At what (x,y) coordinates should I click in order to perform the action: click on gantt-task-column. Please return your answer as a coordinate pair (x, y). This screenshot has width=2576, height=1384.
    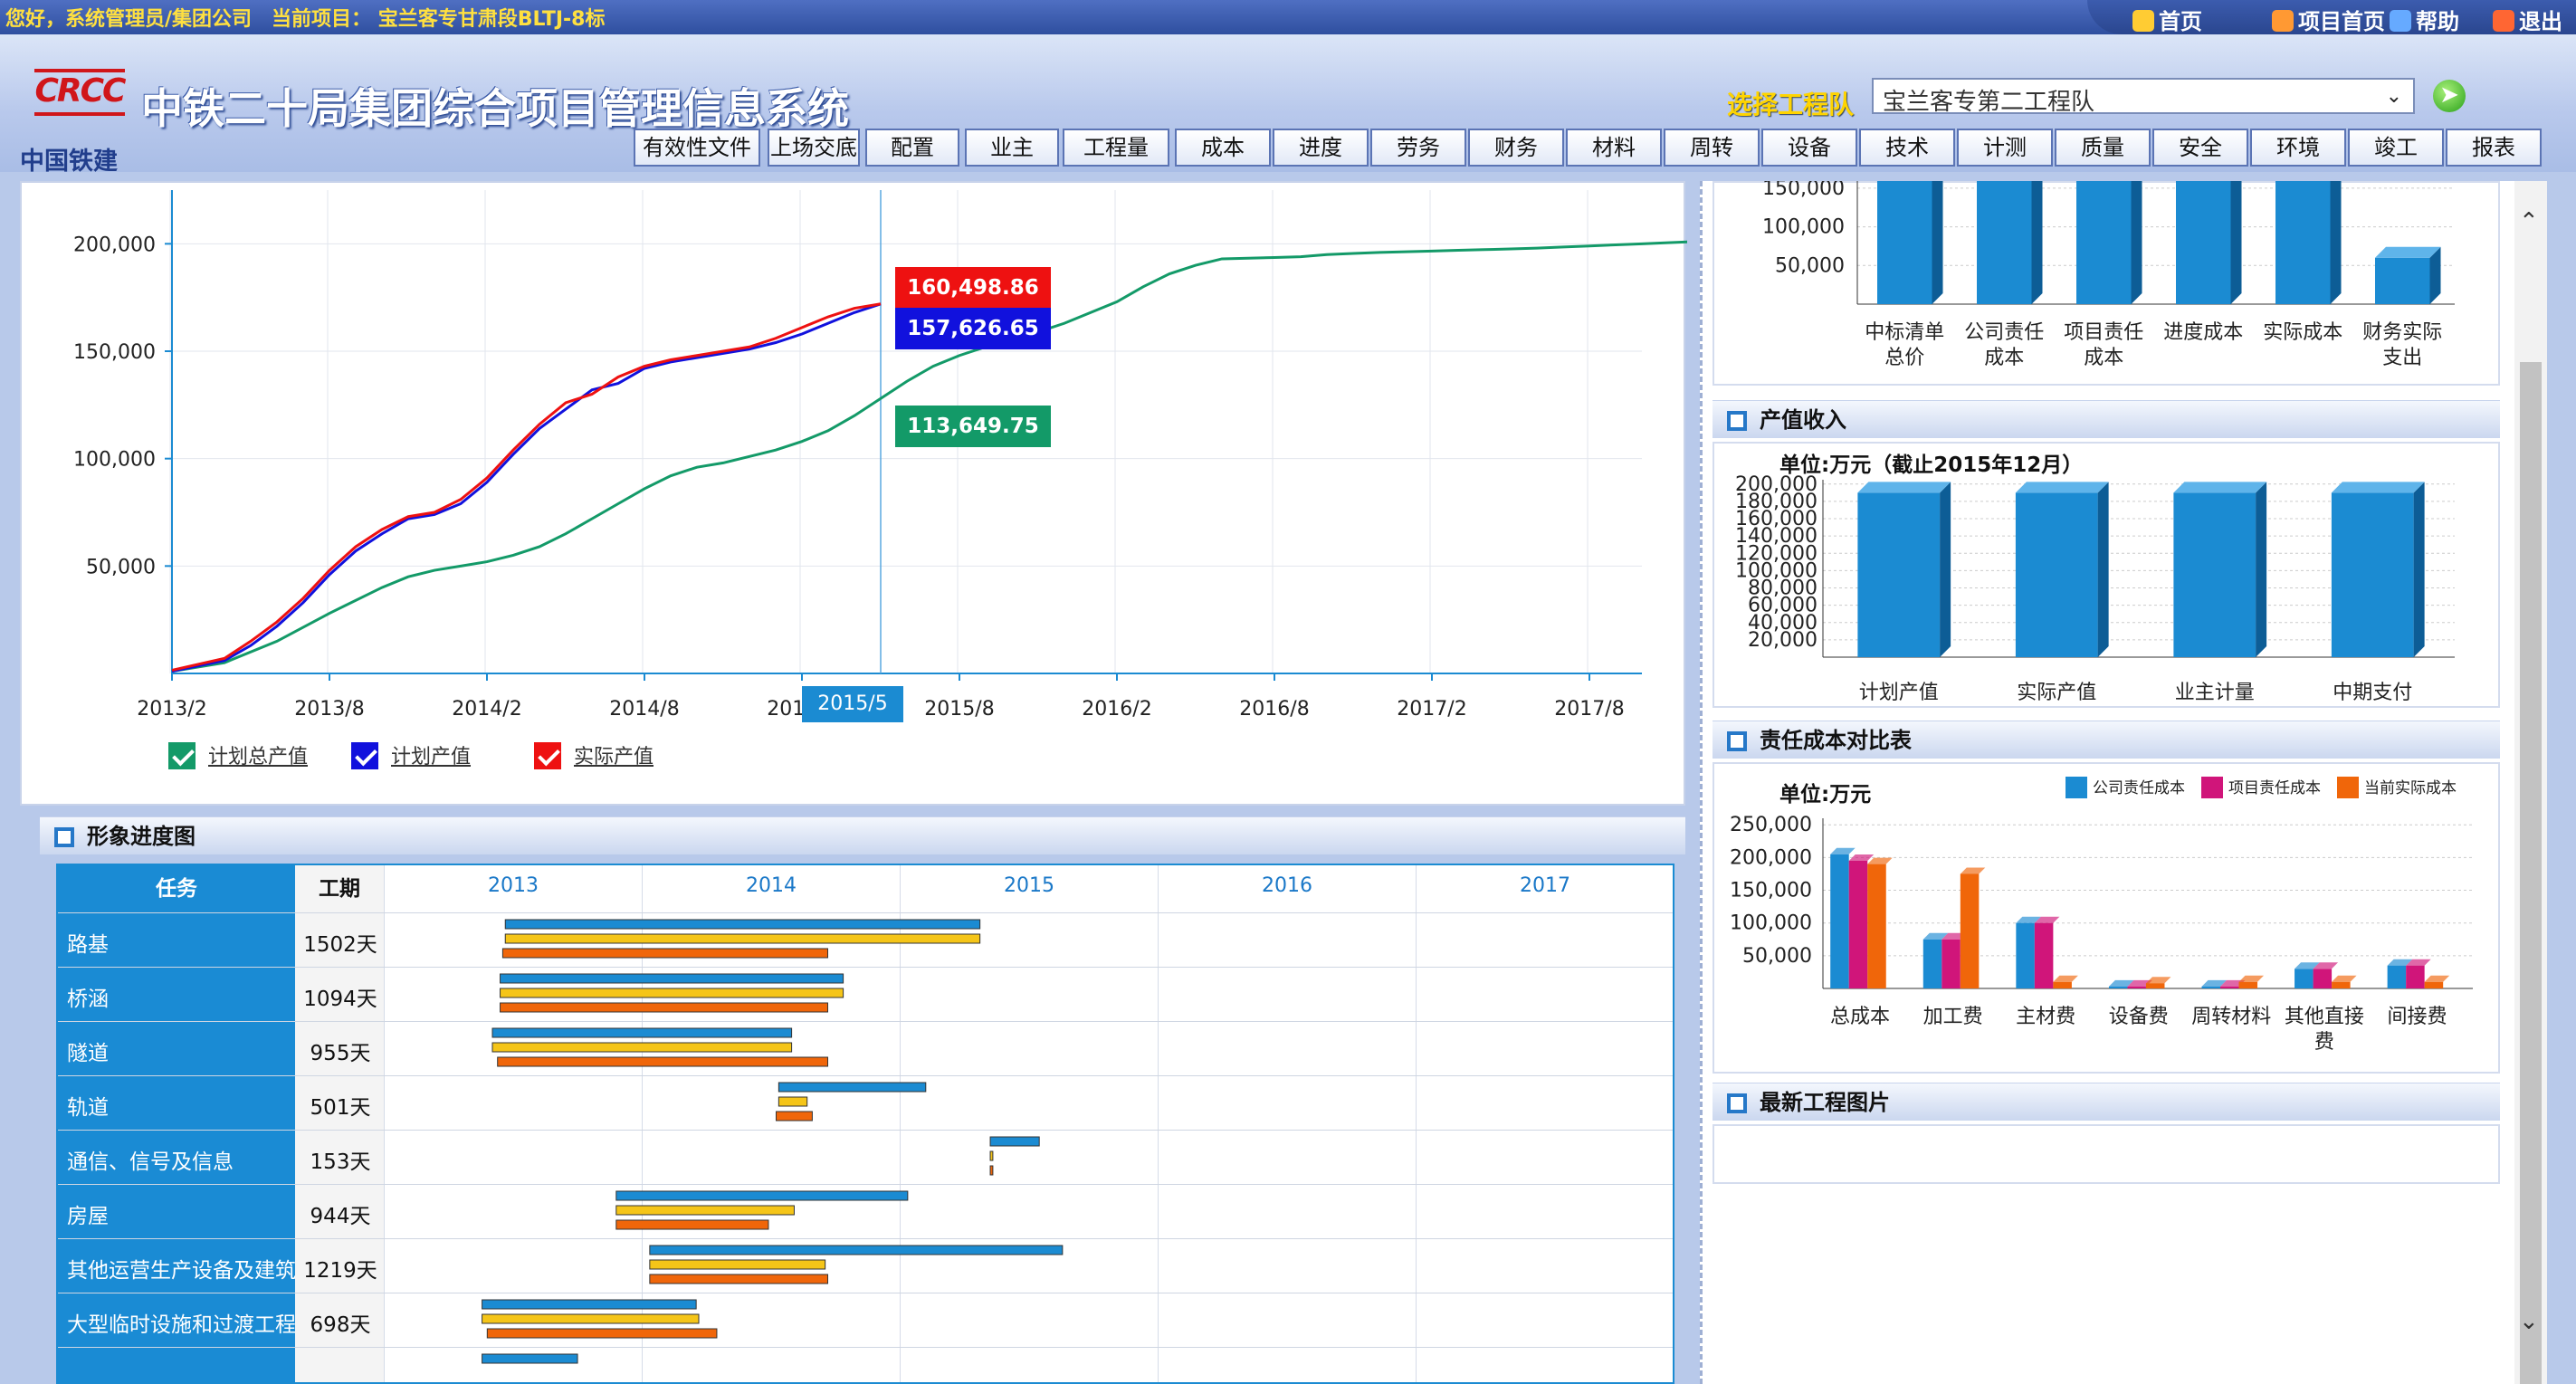
    Looking at the image, I should click on (176, 1123).